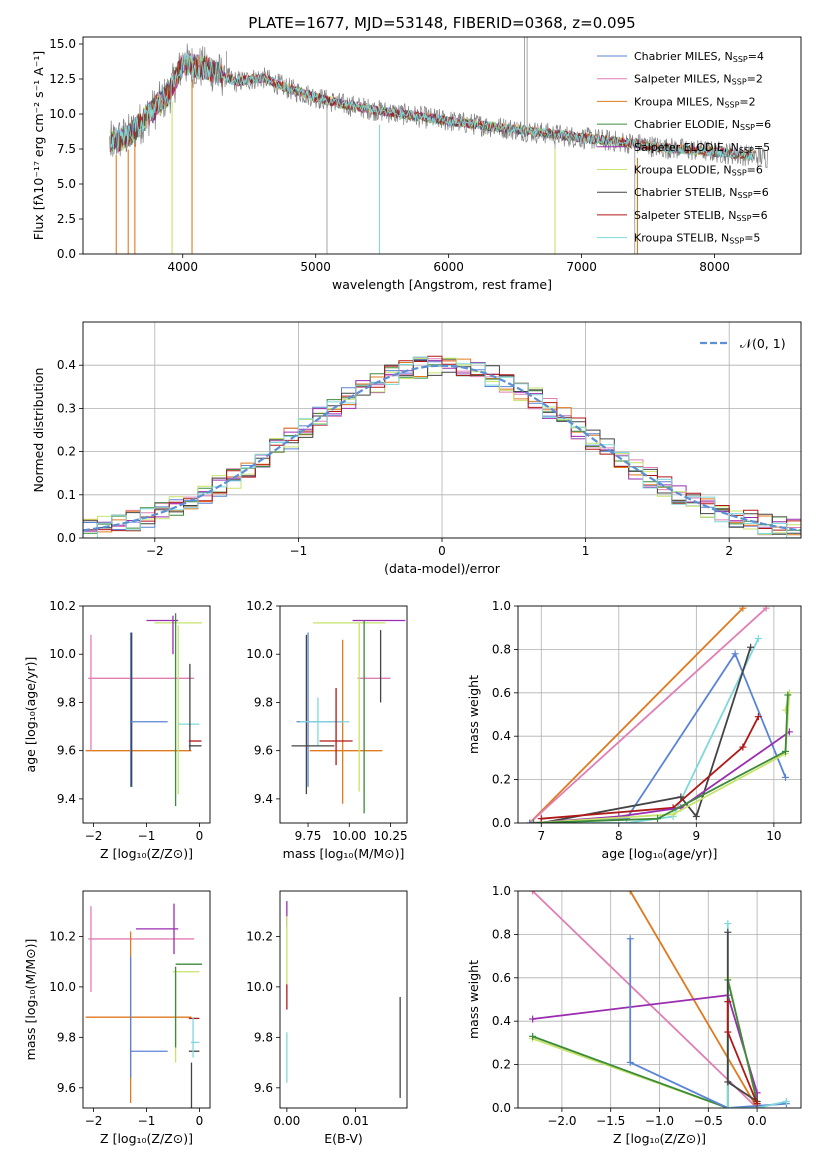  I want to click on series-line-kroupa_miles, so click(636, 715).